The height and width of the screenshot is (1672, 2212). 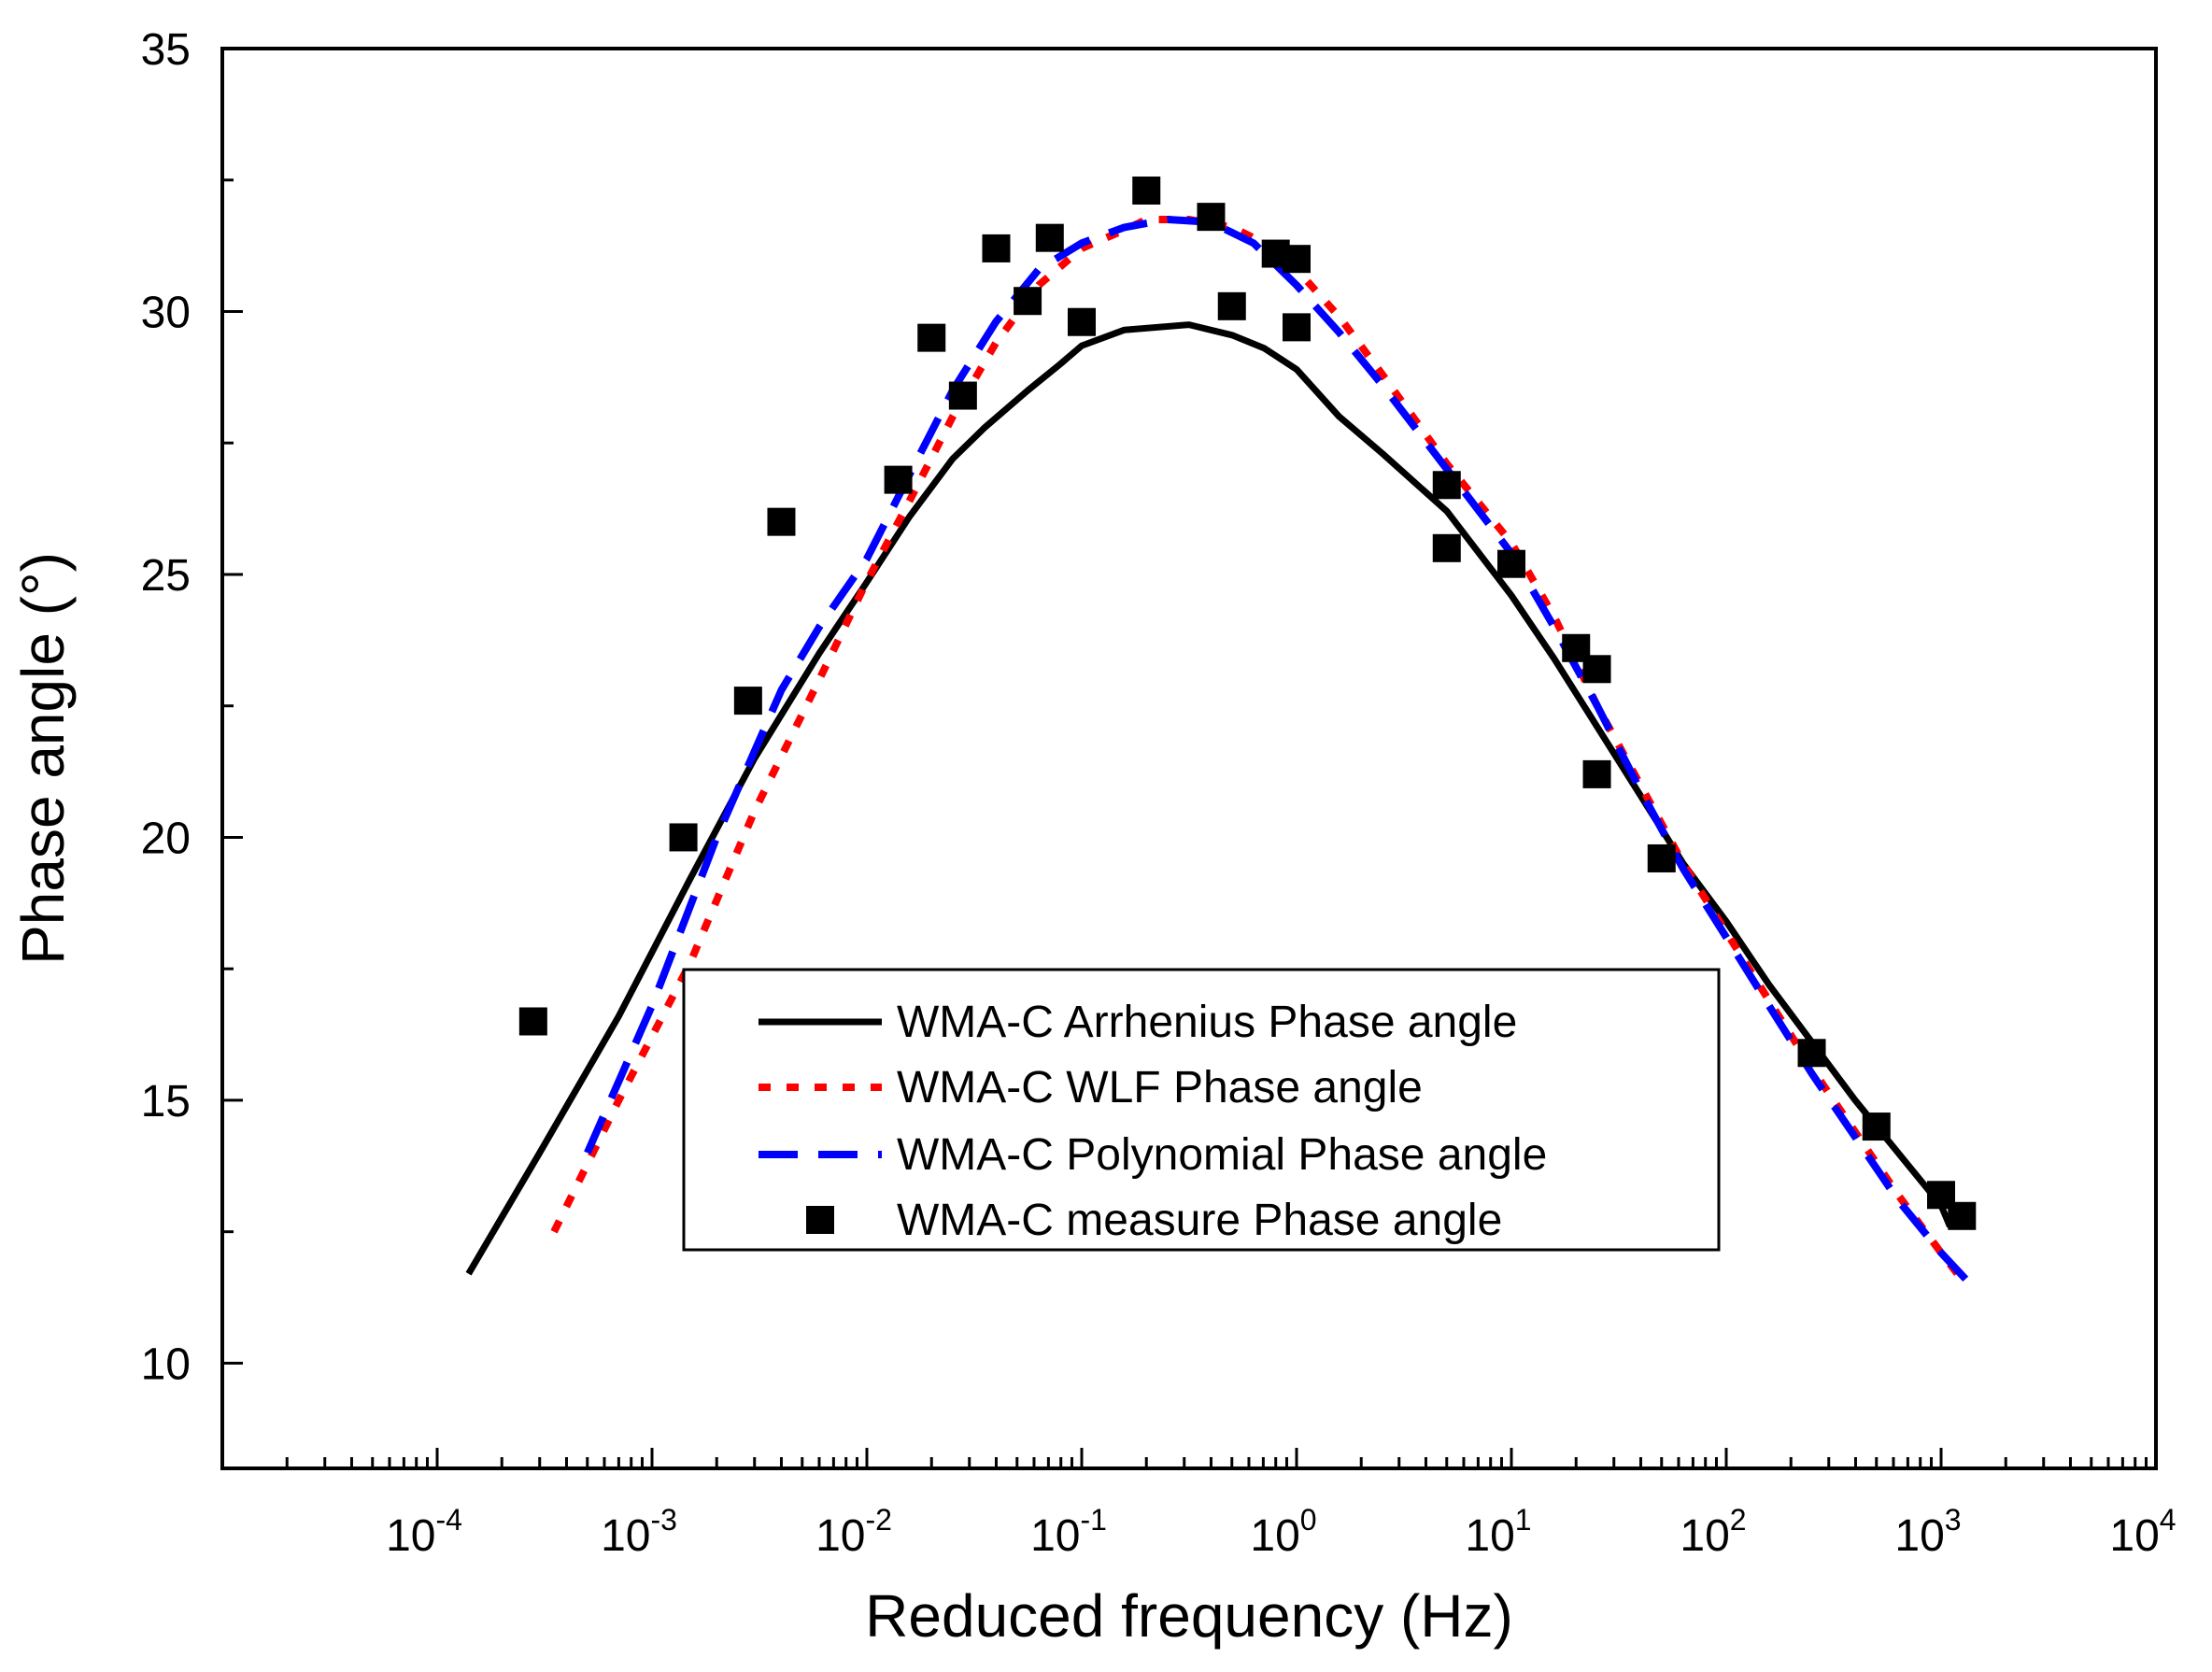 What do you see at coordinates (1713, 1532) in the screenshot?
I see `x-tick-label: 10²` at bounding box center [1713, 1532].